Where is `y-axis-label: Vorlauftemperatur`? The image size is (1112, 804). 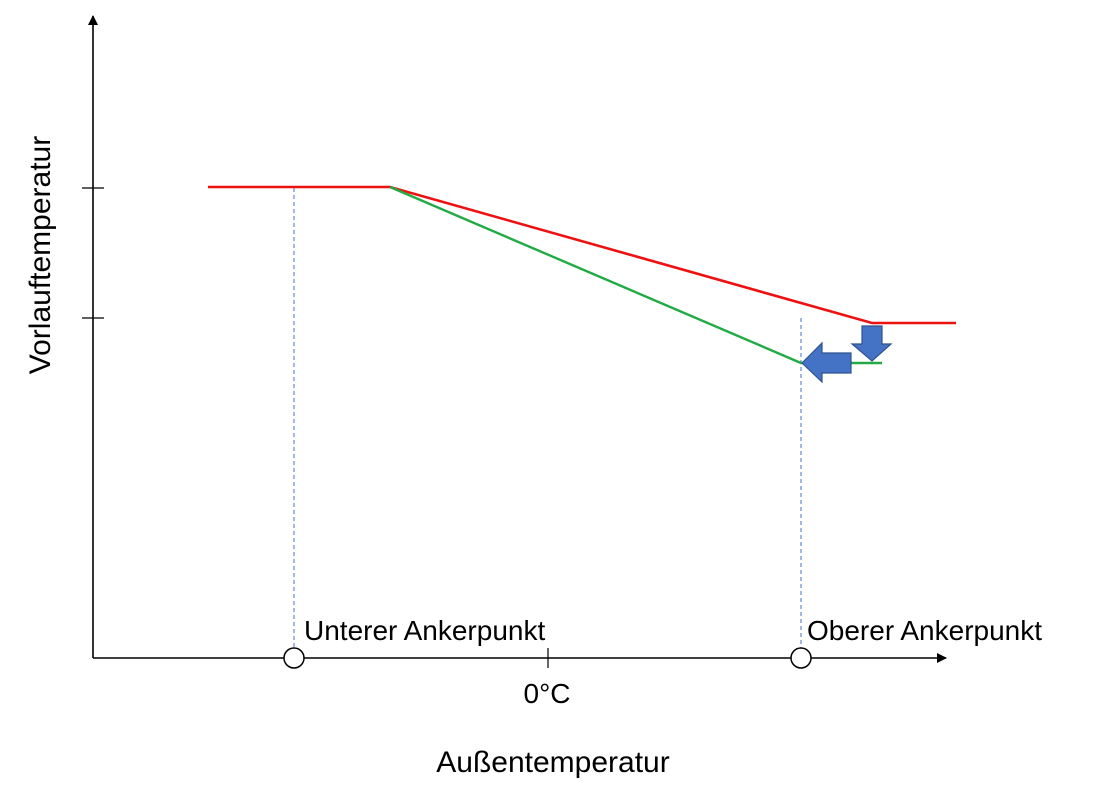
y-axis-label: Vorlauftemperatur is located at coordinates (40, 255).